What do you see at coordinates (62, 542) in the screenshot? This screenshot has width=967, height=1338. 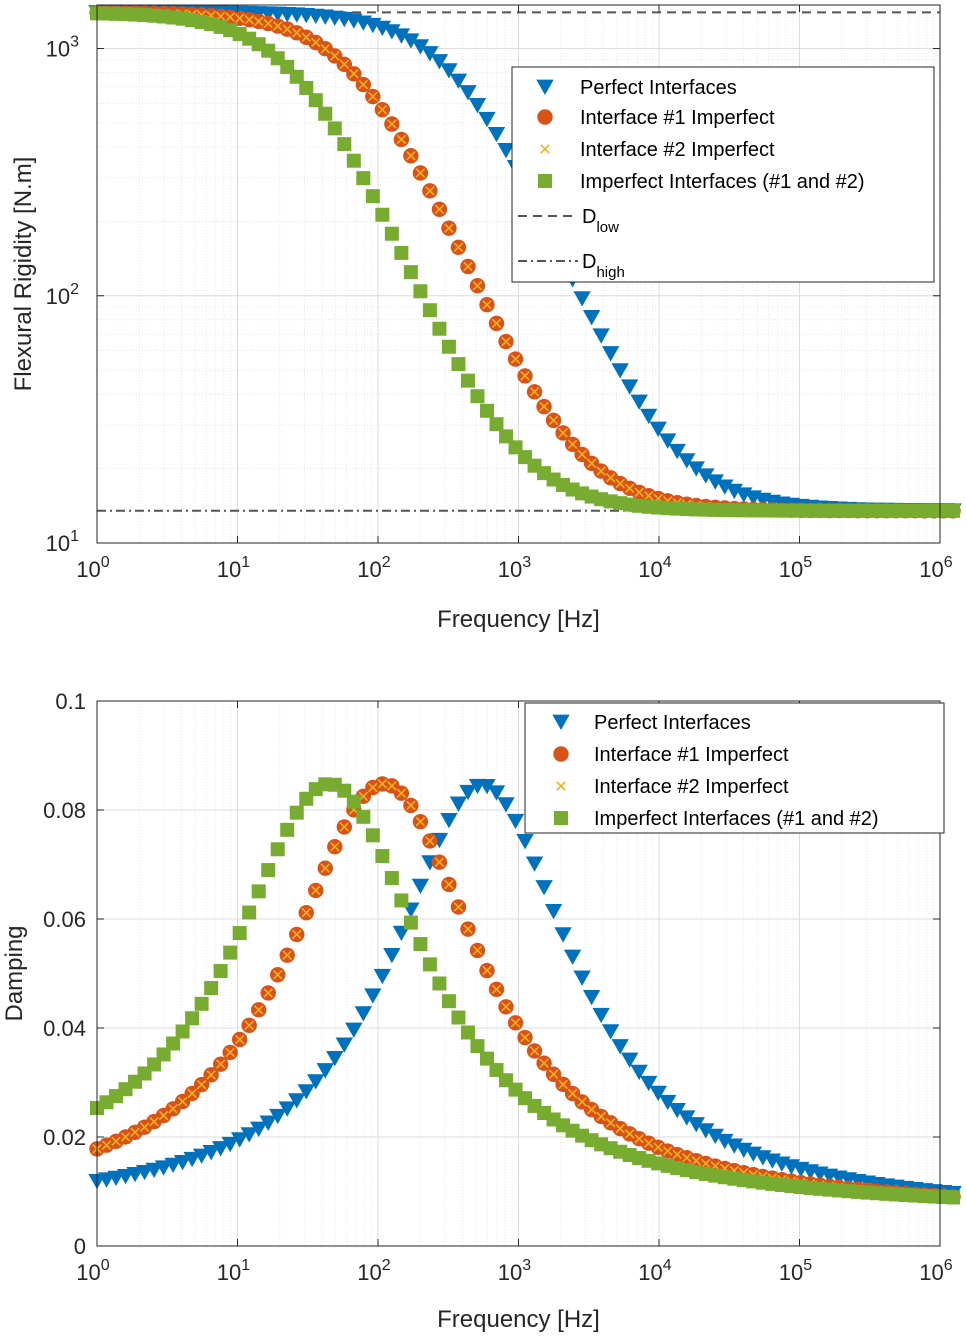 I see `y-tick-label: 10¹` at bounding box center [62, 542].